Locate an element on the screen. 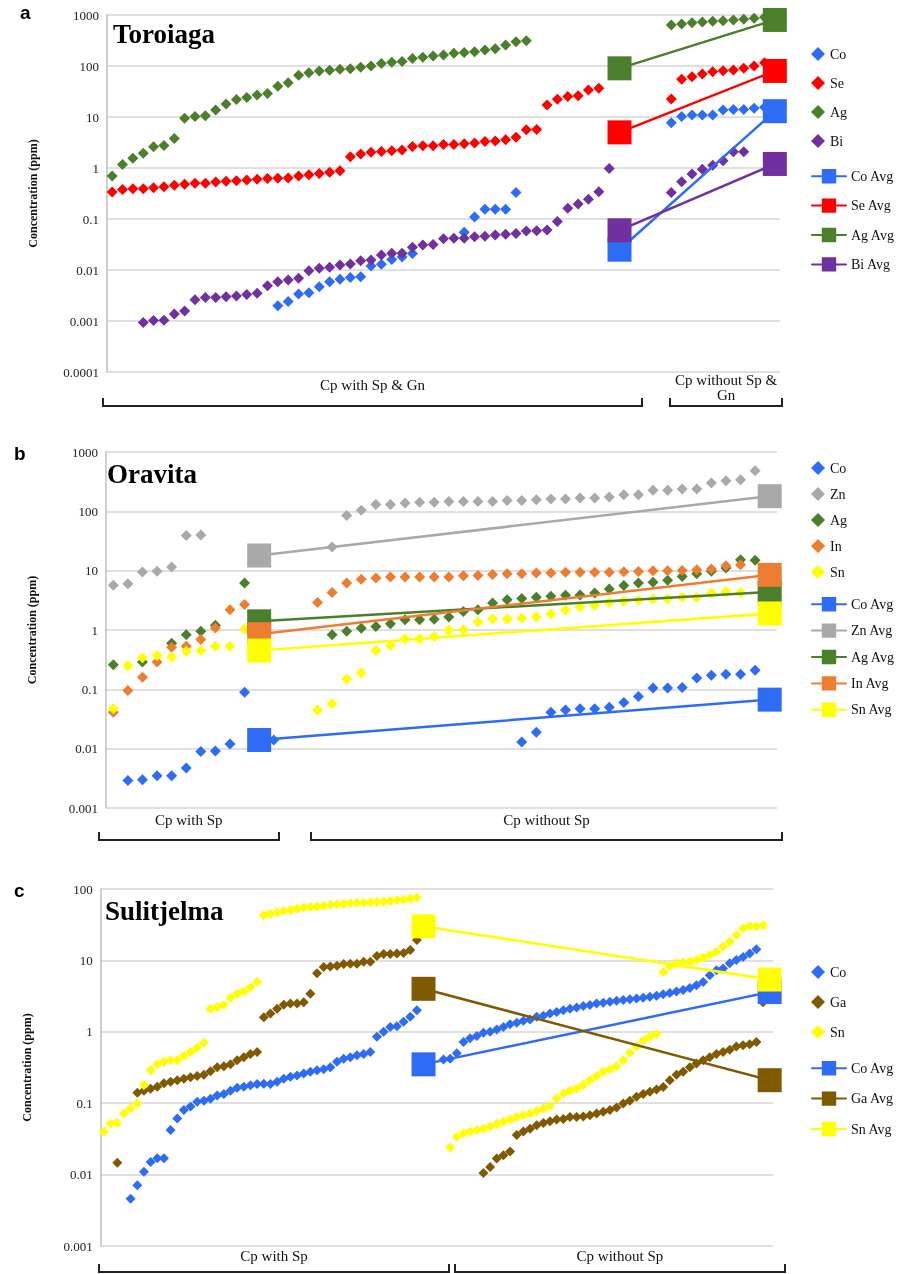 The height and width of the screenshot is (1274, 898). legend-label: Bi is located at coordinates (837, 141).